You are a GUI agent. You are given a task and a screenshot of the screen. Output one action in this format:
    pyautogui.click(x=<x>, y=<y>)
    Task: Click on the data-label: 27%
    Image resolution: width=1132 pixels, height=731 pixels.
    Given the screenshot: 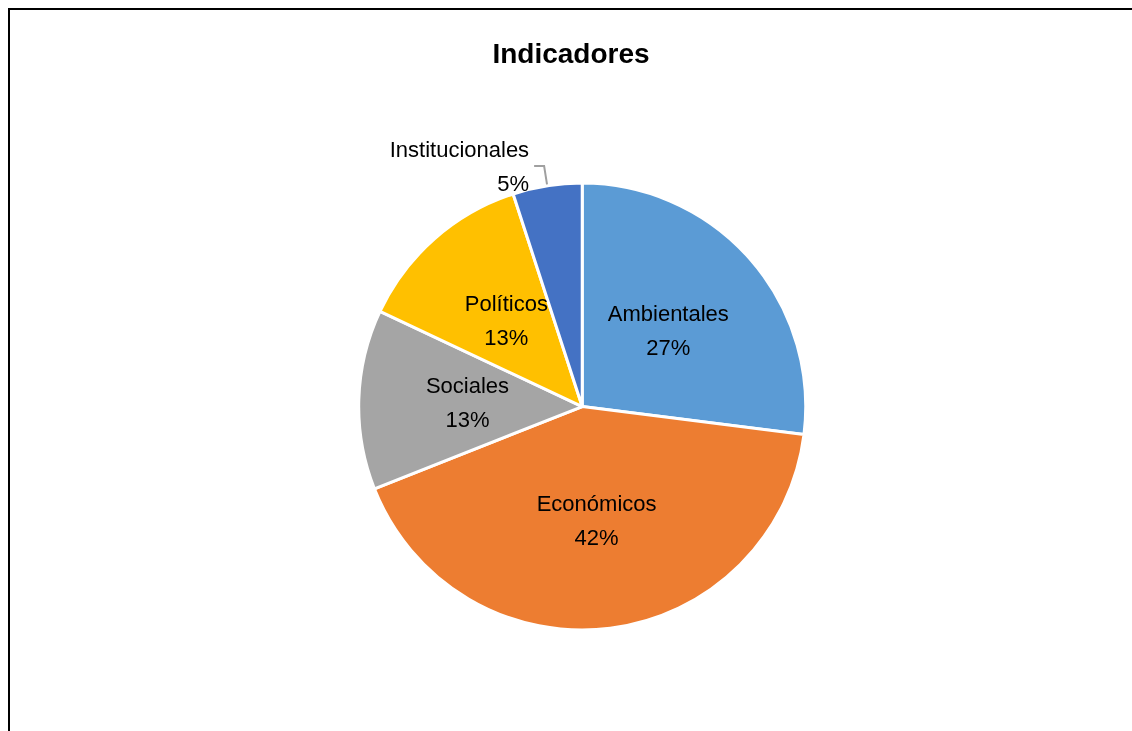 What is the action you would take?
    pyautogui.click(x=668, y=348)
    